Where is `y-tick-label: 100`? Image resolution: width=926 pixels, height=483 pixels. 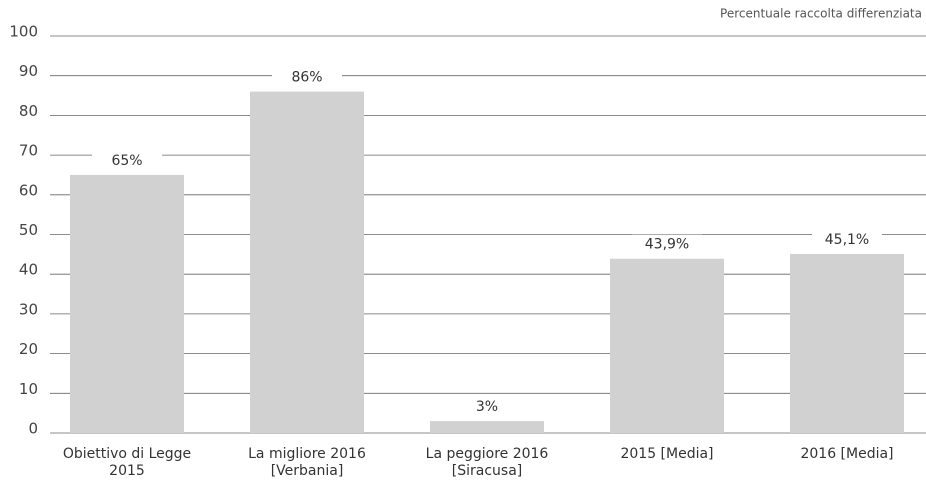 y-tick-label: 100 is located at coordinates (23, 32).